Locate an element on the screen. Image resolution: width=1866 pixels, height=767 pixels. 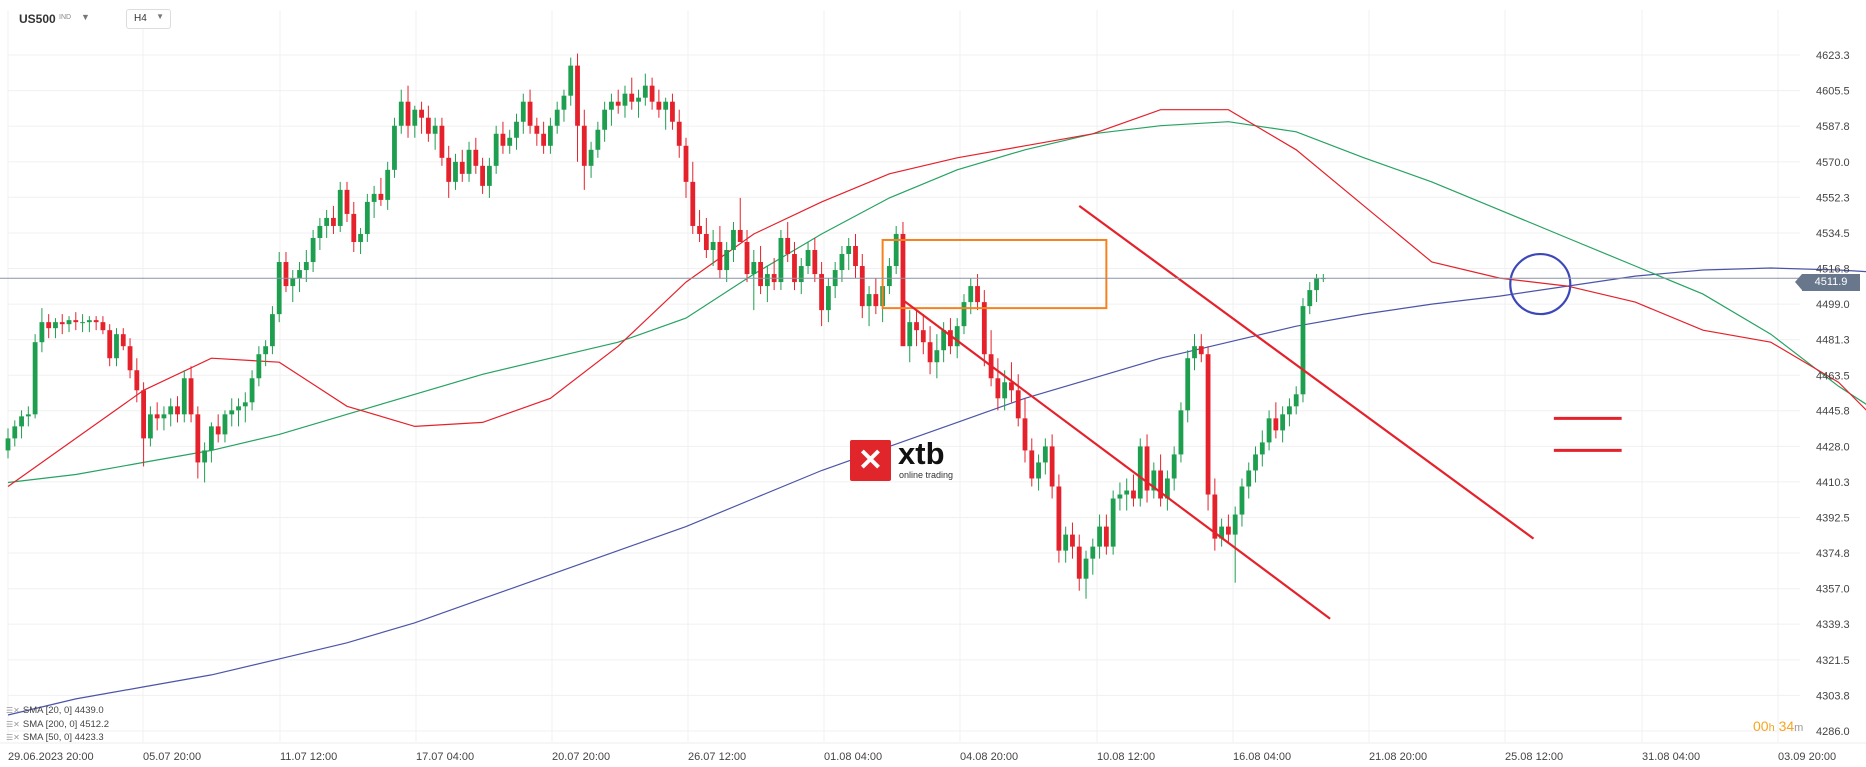
y-tick-label: 4481.3 is located at coordinates (1833, 341).